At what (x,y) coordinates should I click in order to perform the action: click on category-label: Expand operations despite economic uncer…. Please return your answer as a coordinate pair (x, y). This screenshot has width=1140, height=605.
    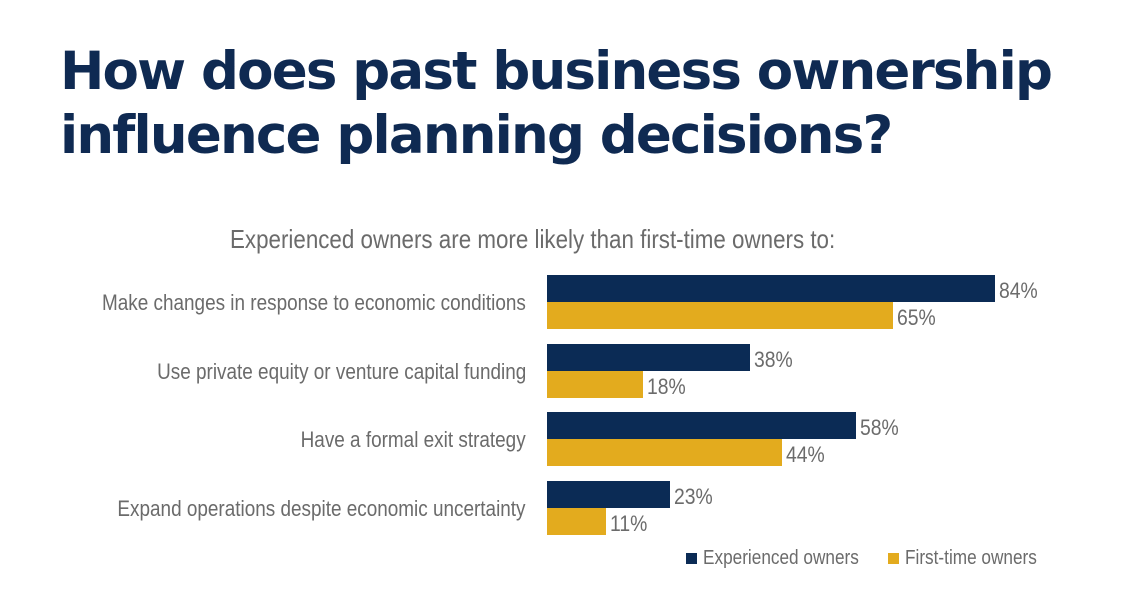
    Looking at the image, I should click on (321, 509).